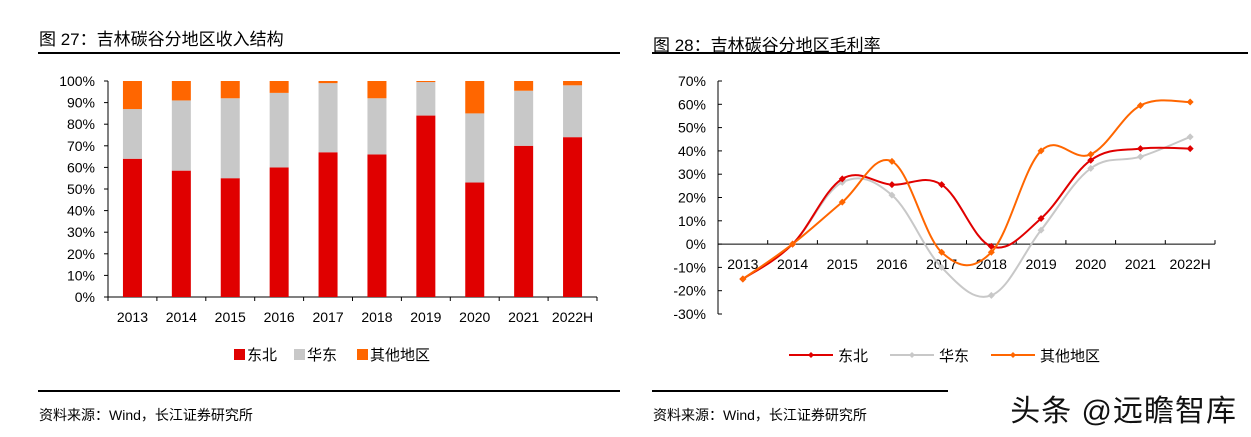  I want to click on right-chart-title: 图 28：吉林碳谷分地区毛利率, so click(767, 45).